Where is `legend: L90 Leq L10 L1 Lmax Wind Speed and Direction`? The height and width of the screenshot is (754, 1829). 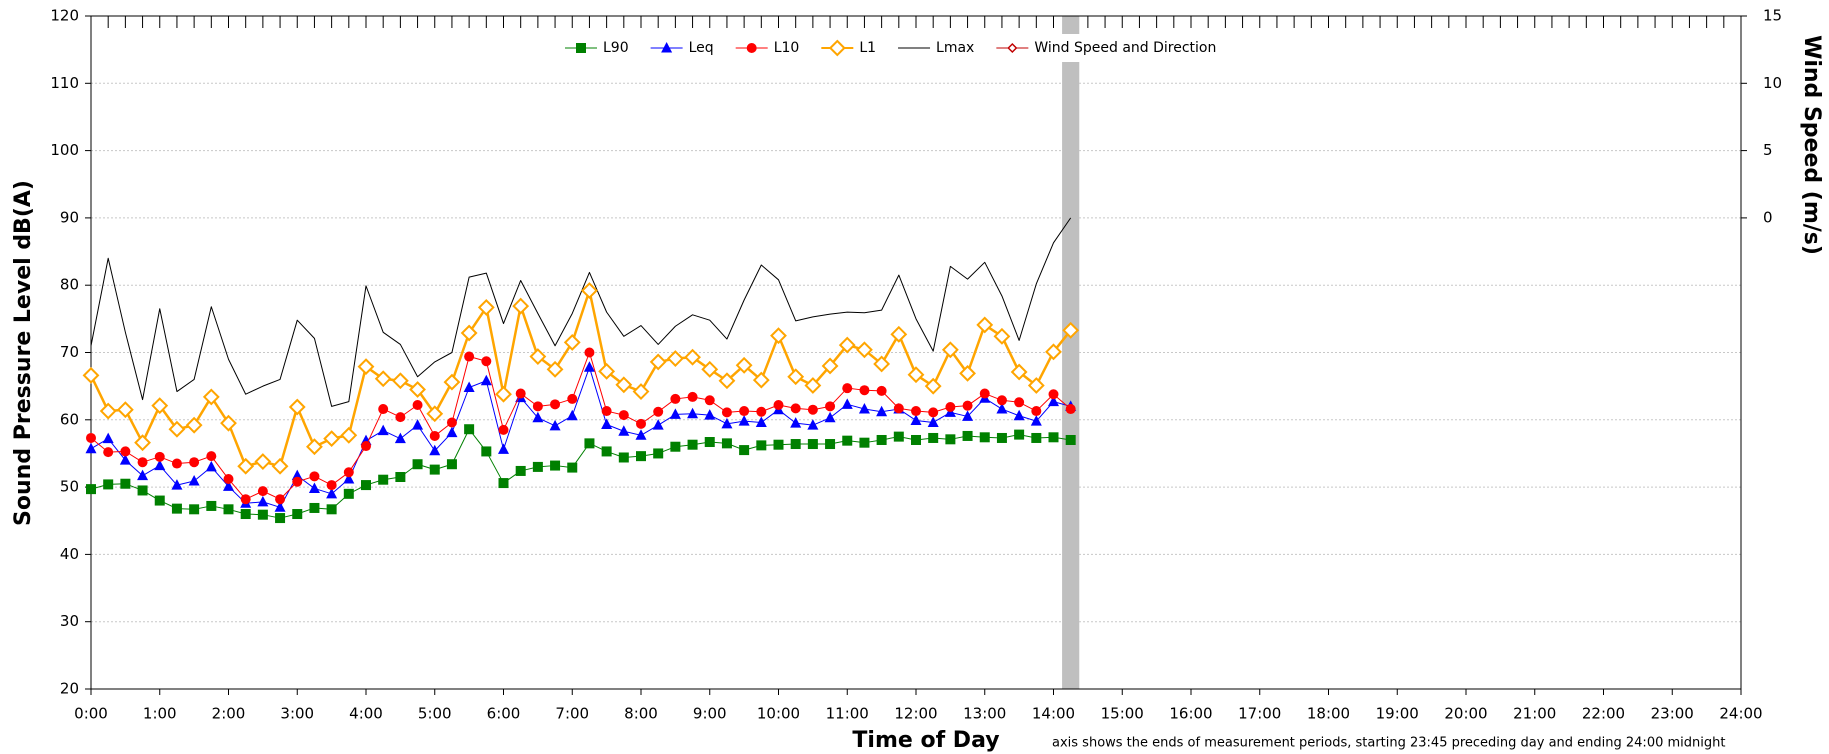 legend: L90 Leq L10 L1 Lmax Wind Speed and Direction is located at coordinates (897, 48).